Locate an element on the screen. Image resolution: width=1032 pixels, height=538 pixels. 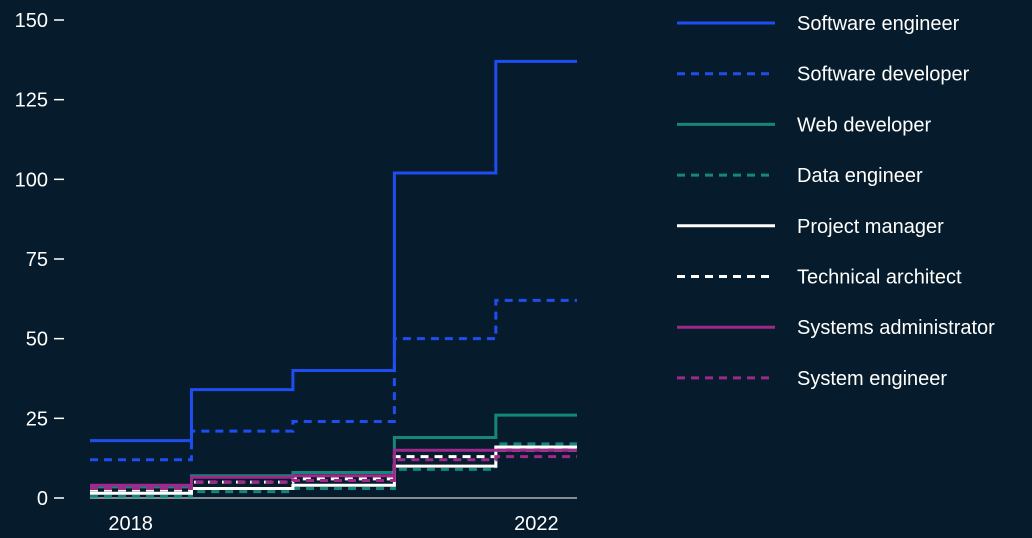
legend-label: Web developer is located at coordinates (864, 125).